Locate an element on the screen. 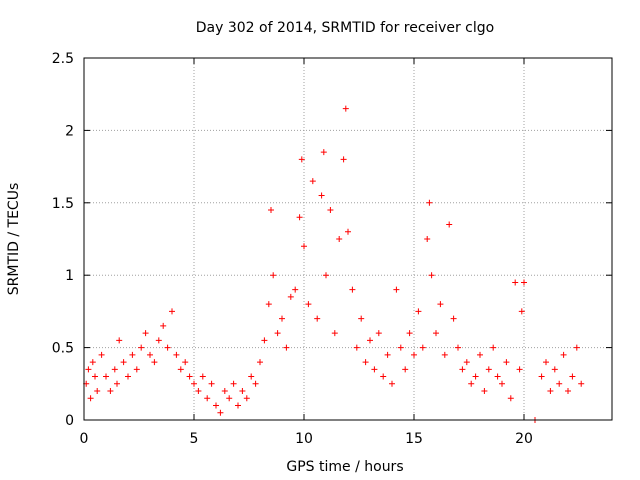 This screenshot has width=640, height=480. x-tick-label: 10 is located at coordinates (304, 439).